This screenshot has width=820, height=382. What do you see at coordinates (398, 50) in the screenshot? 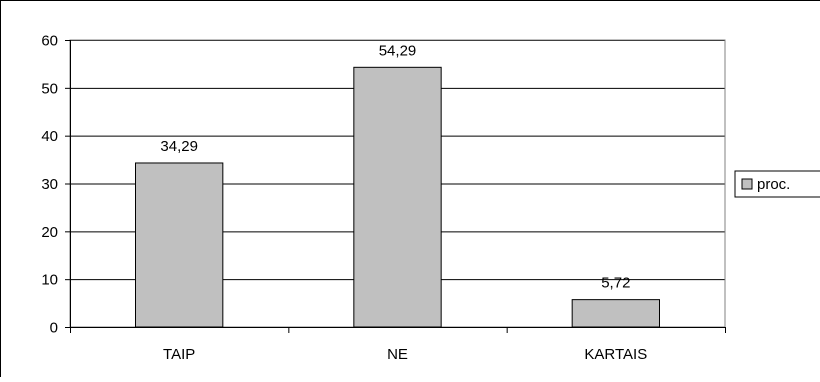
I see `data-label-ne: 54,29` at bounding box center [398, 50].